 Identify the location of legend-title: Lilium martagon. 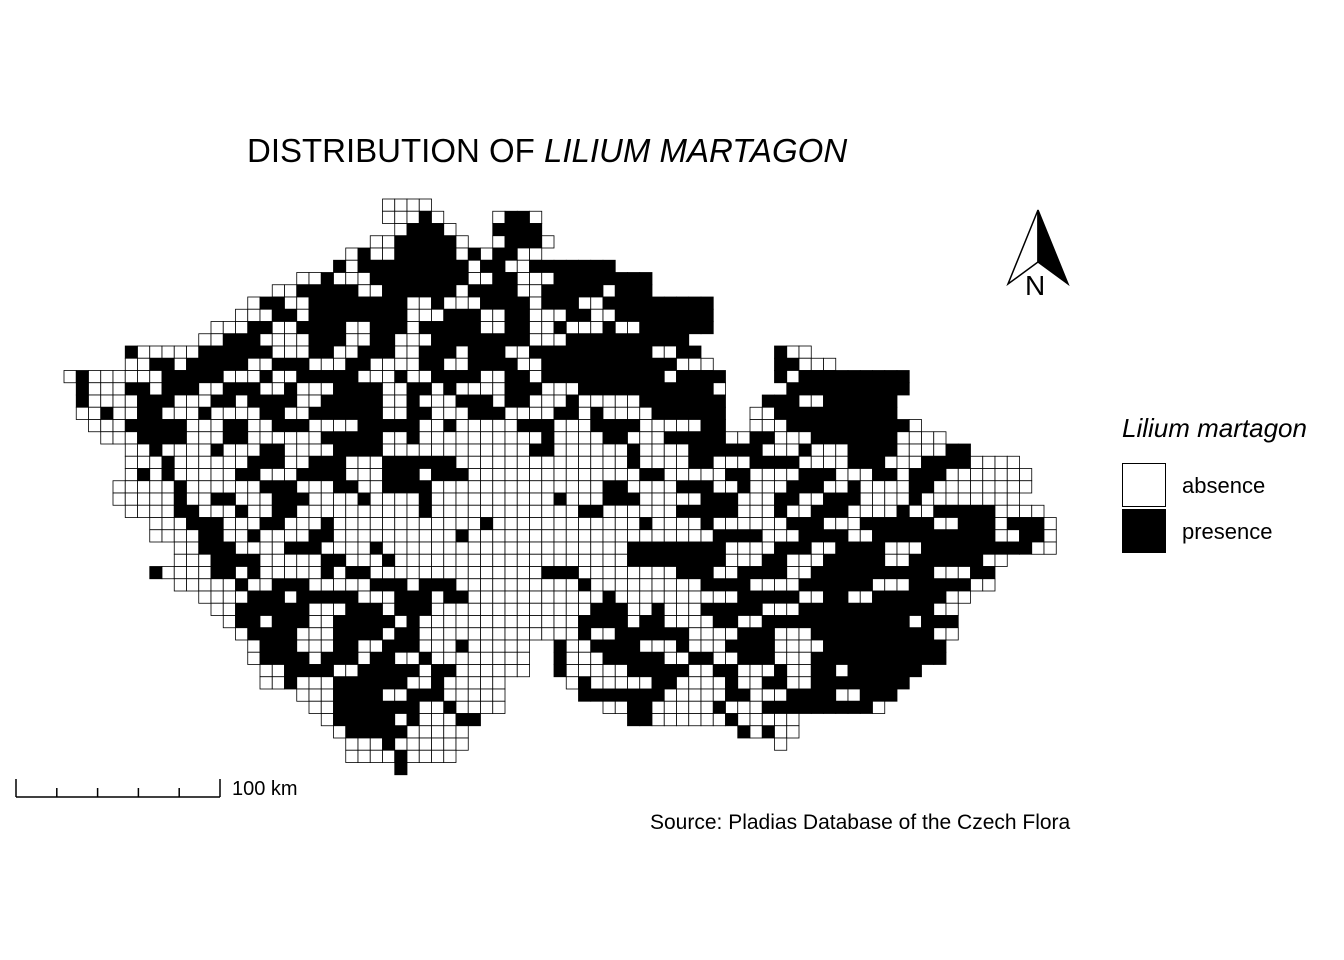
(1214, 428).